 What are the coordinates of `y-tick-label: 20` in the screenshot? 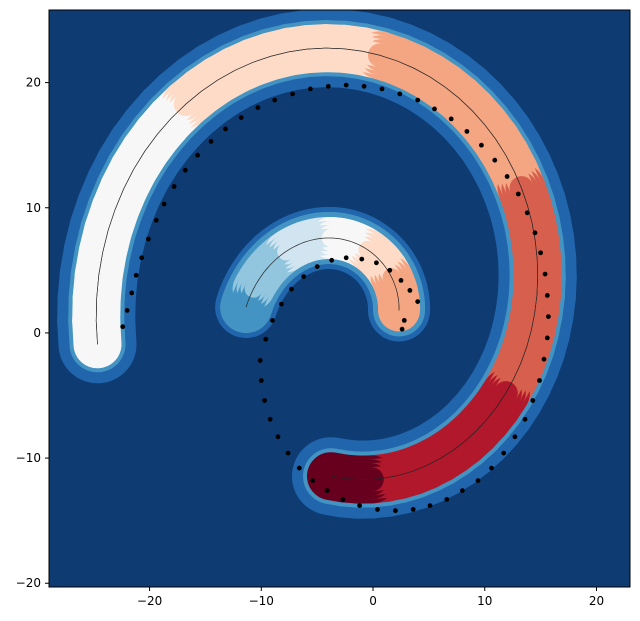 It's located at (33, 83).